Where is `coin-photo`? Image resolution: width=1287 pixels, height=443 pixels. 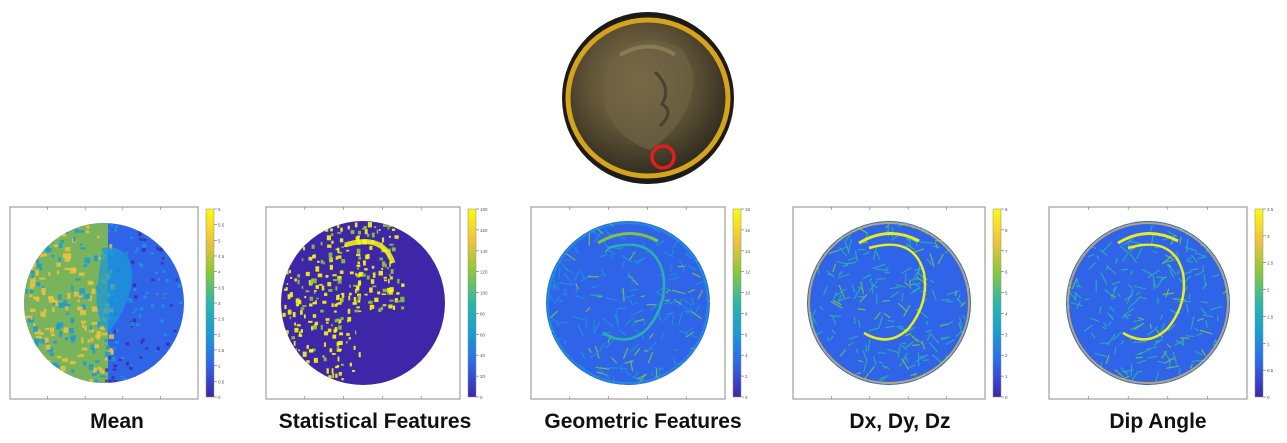
coin-photo is located at coordinates (648, 98).